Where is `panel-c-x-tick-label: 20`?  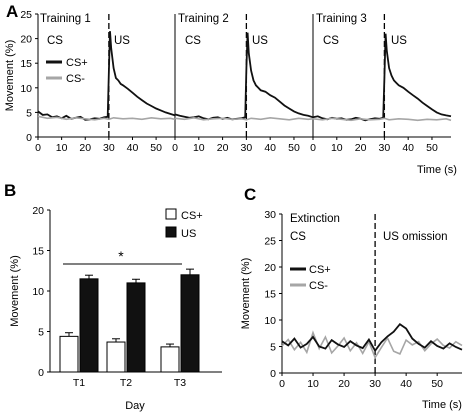
panel-c-x-tick-label: 20 is located at coordinates (344, 384).